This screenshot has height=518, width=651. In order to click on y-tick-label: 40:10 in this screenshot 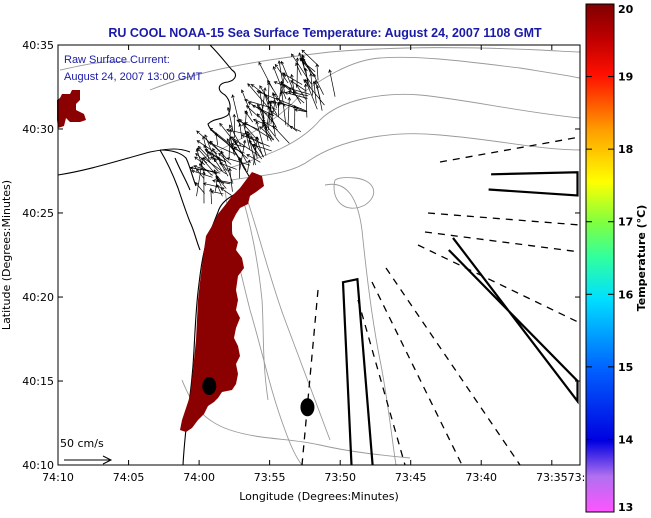, I will do `click(38, 465)`.